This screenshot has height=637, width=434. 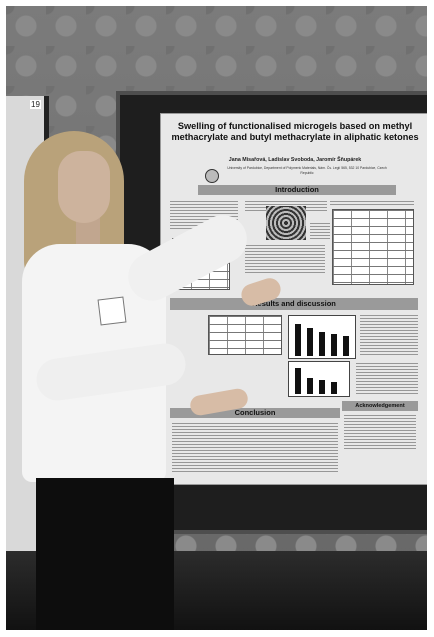 What do you see at coordinates (387, 379) in the screenshot?
I see `results-text-lower` at bounding box center [387, 379].